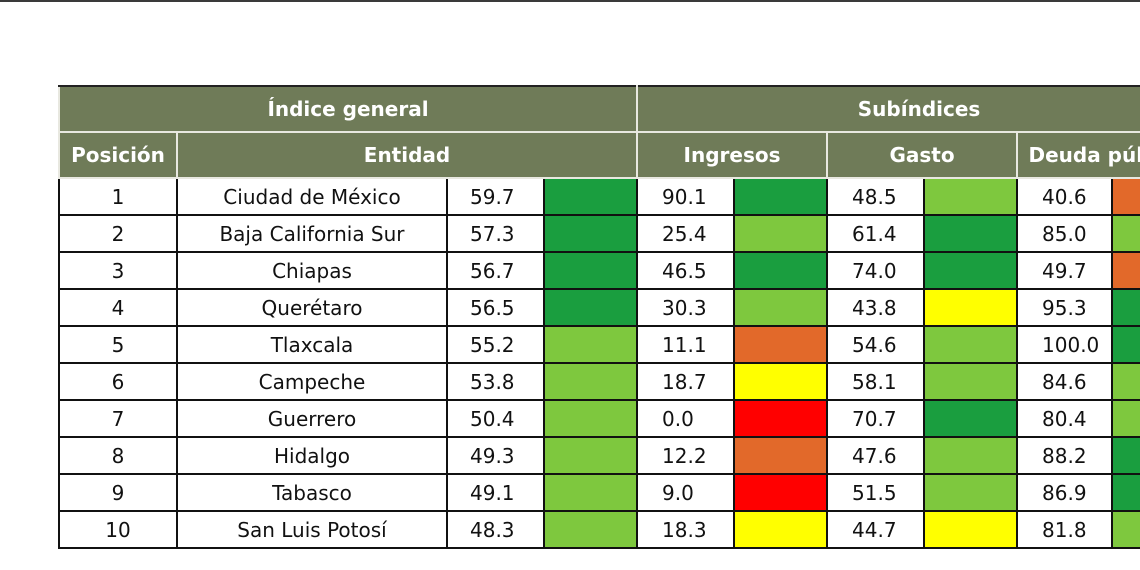  Describe the element at coordinates (495, 270) in the screenshot. I see `score-cell: 56.7` at that location.